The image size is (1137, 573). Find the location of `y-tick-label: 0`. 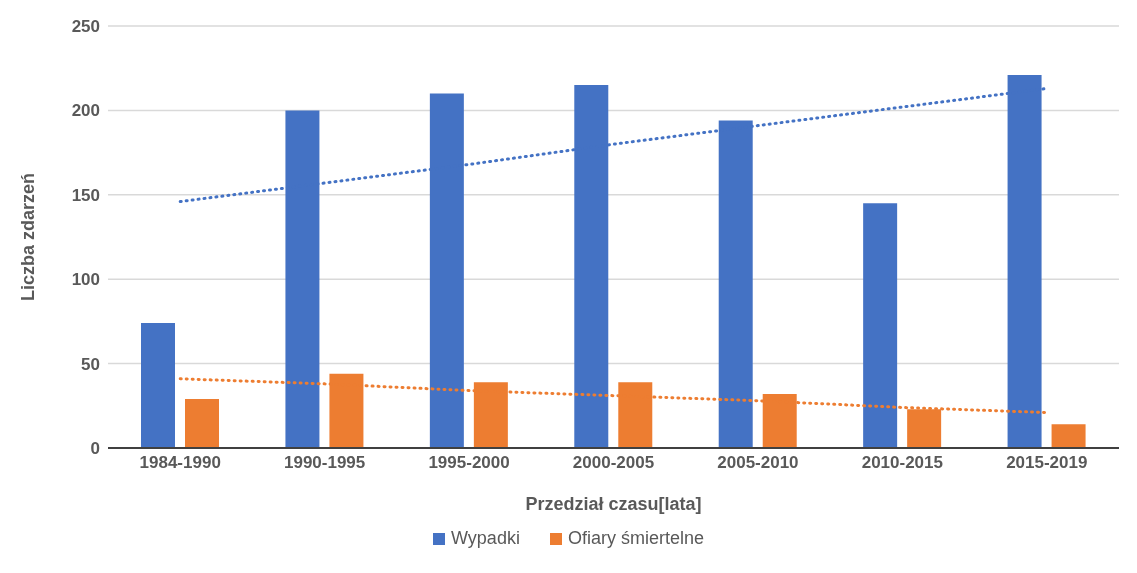

y-tick-label: 0 is located at coordinates (95, 449).